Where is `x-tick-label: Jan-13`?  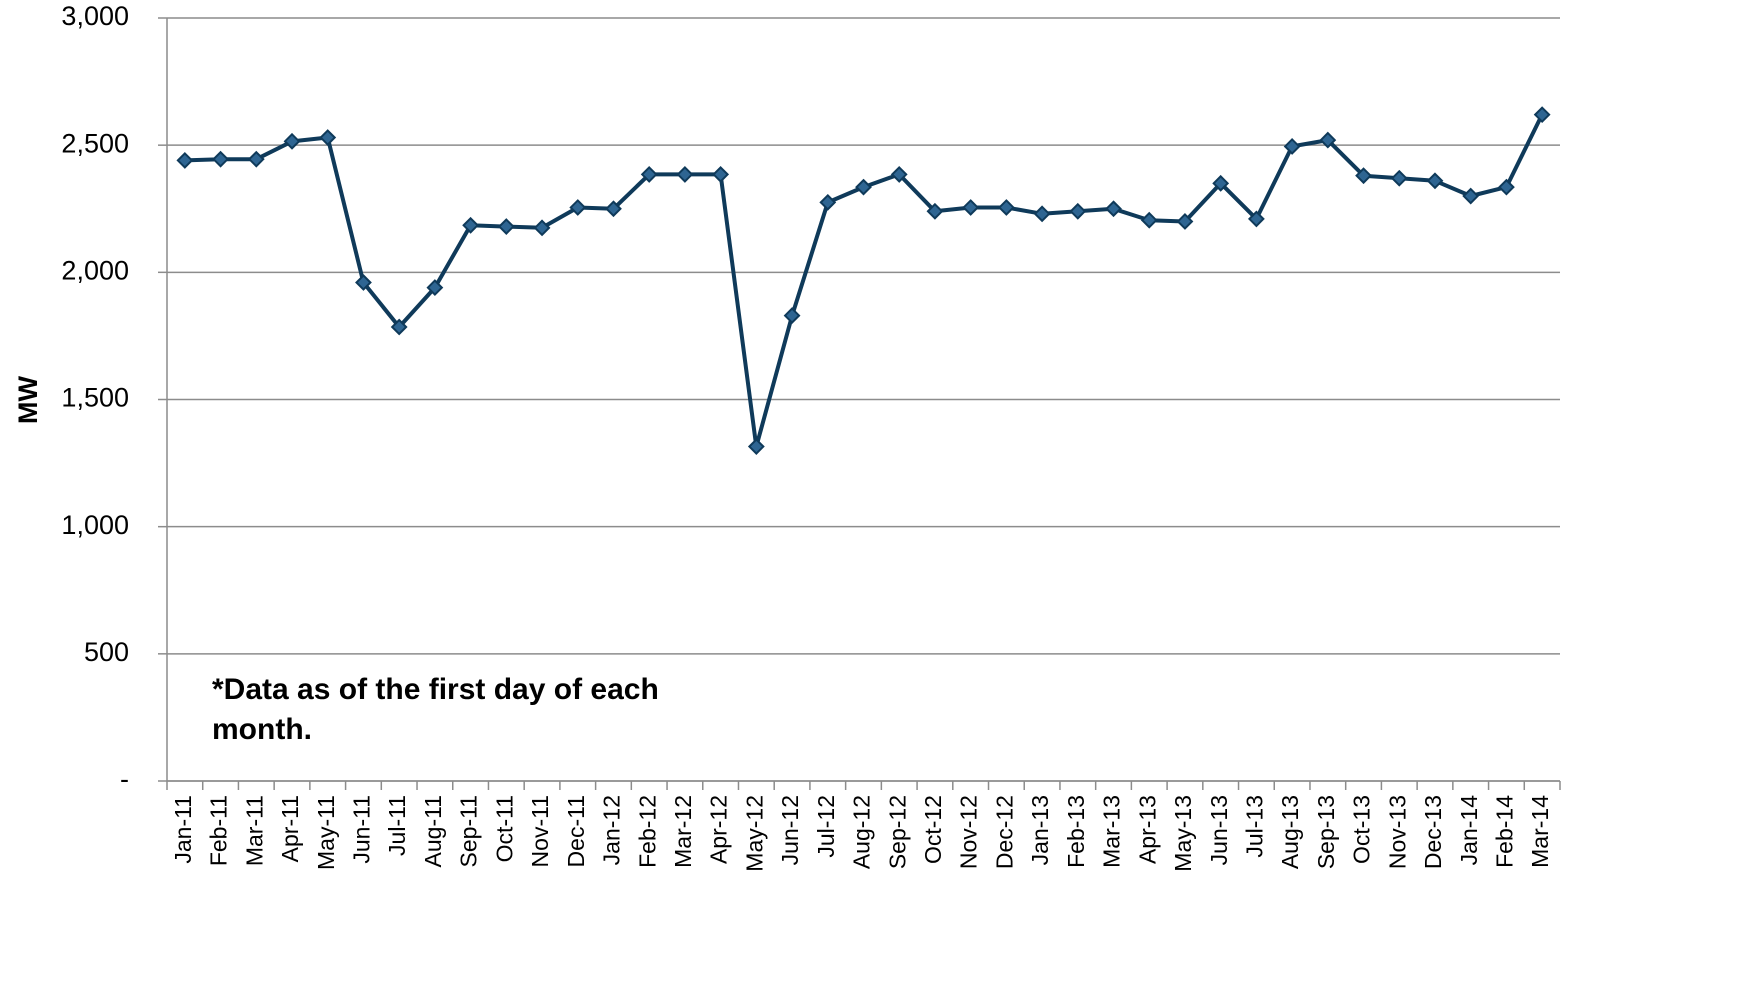 x-tick-label: Jan-13 is located at coordinates (1040, 830).